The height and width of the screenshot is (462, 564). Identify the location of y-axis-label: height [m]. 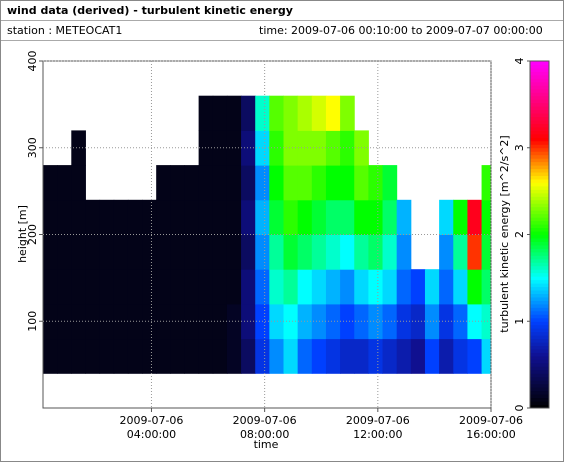
(22, 234).